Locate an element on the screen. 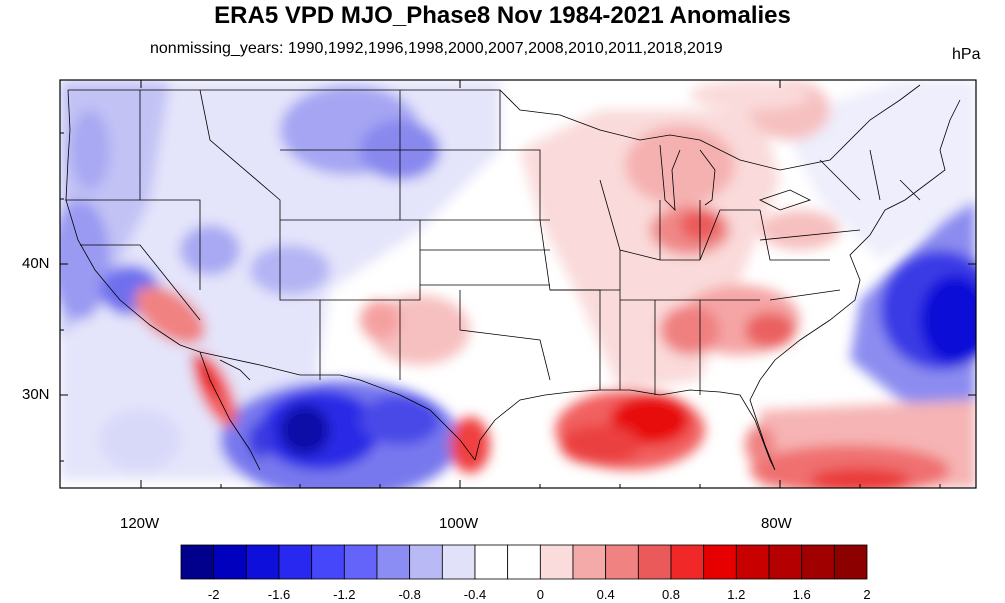  colorbar-tick-label: 2 is located at coordinates (867, 594).